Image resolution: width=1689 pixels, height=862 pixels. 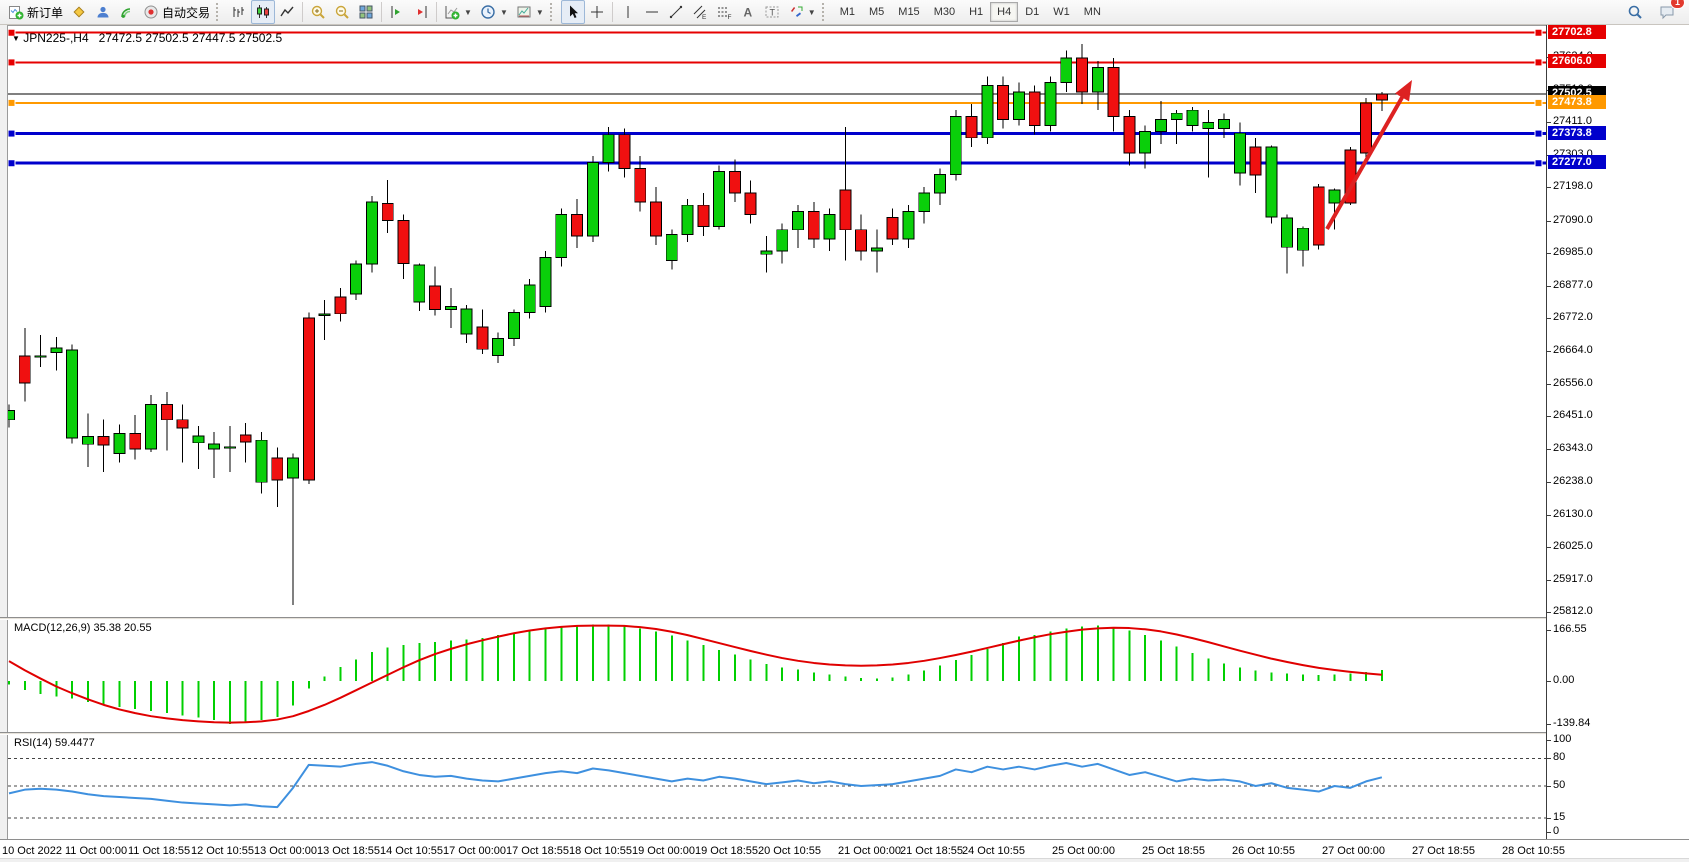 I want to click on line-chart-icon, so click(x=287, y=12).